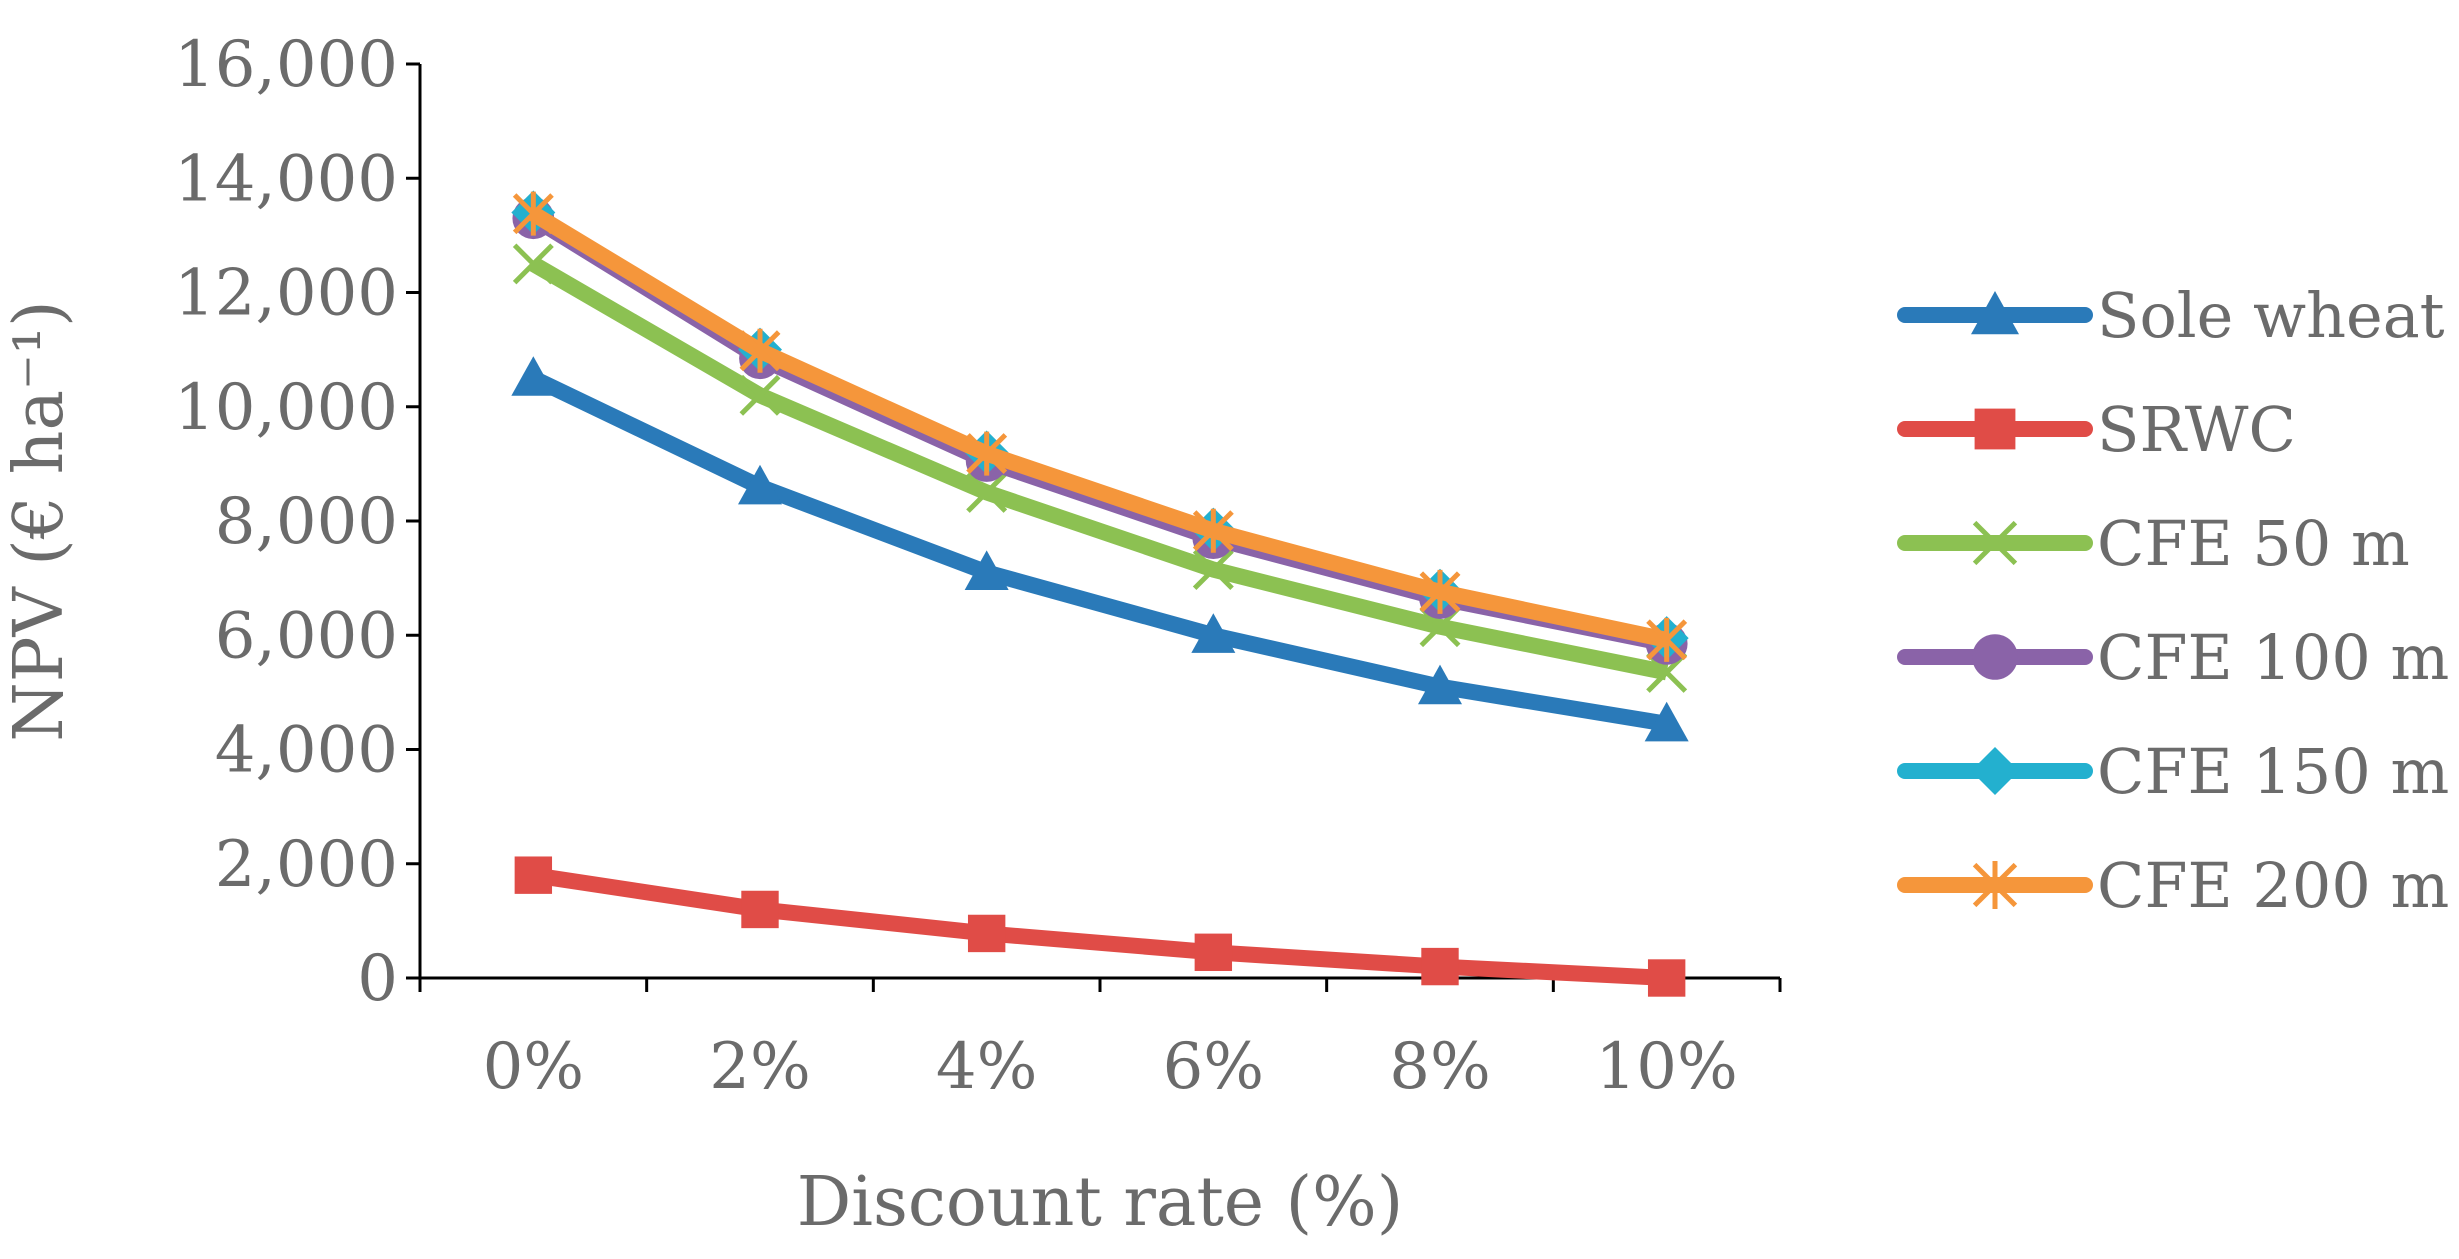 This screenshot has height=1259, width=2459. I want to click on y-tick-label: 12,000, so click(286, 294).